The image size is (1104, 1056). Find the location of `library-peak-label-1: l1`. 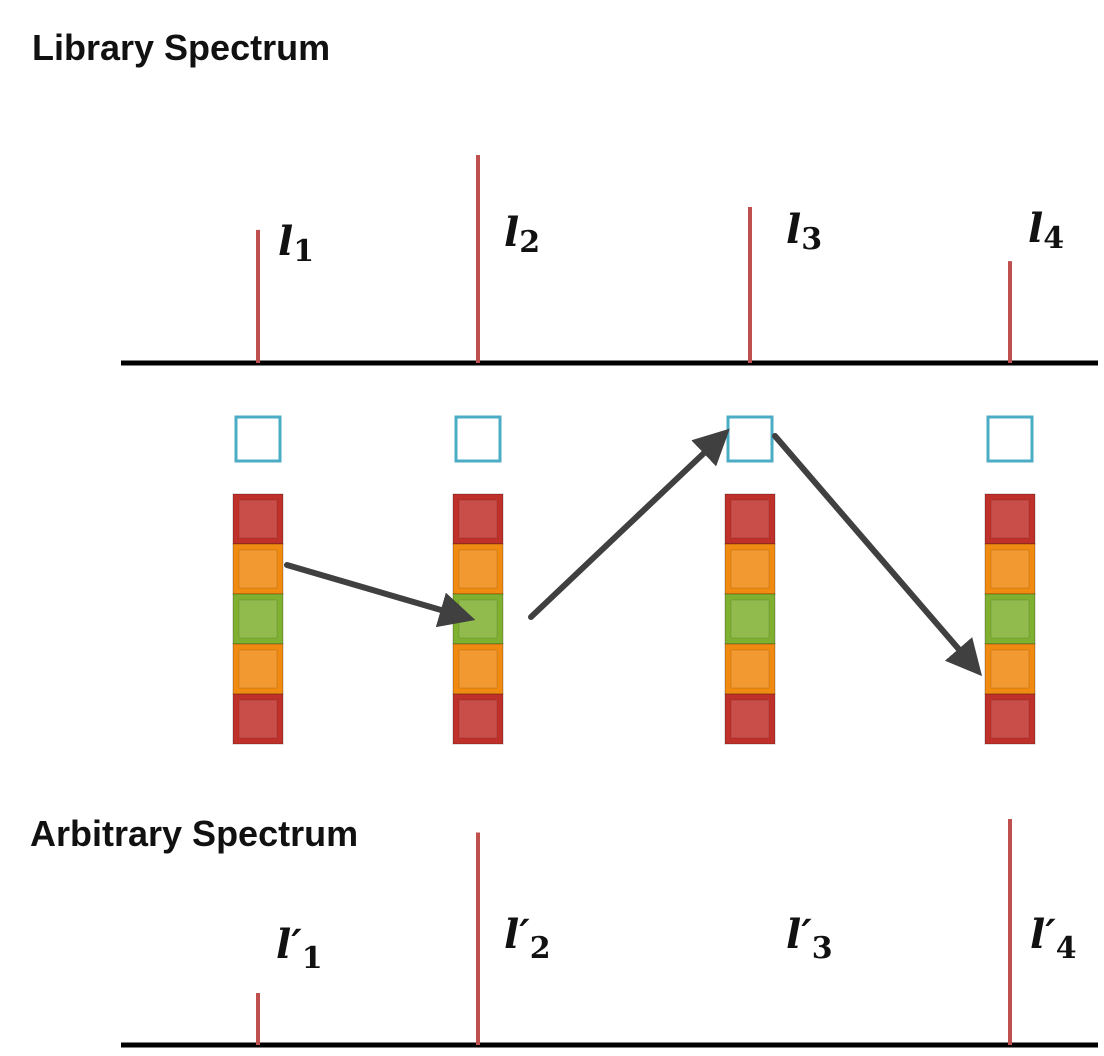

library-peak-label-1: l1 is located at coordinates (296, 243).